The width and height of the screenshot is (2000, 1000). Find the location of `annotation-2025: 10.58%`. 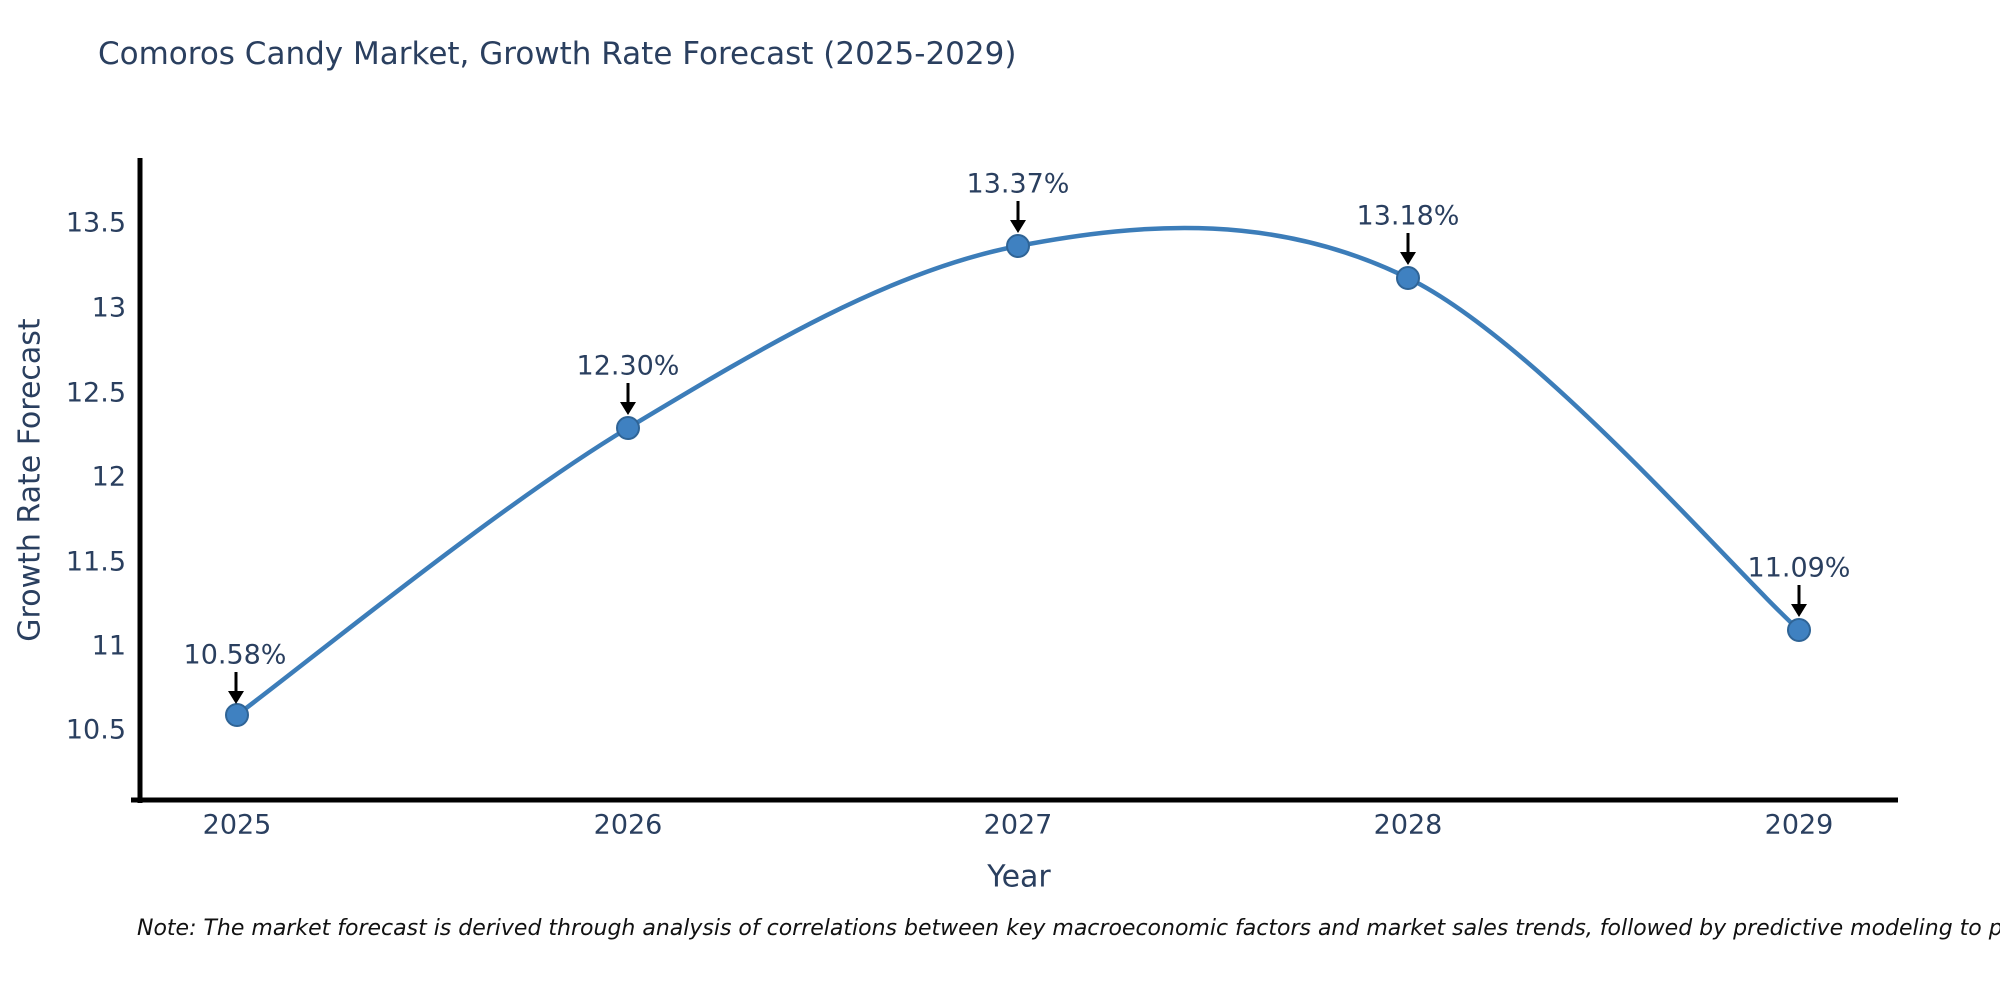

annotation-2025: 10.58% is located at coordinates (235, 672).